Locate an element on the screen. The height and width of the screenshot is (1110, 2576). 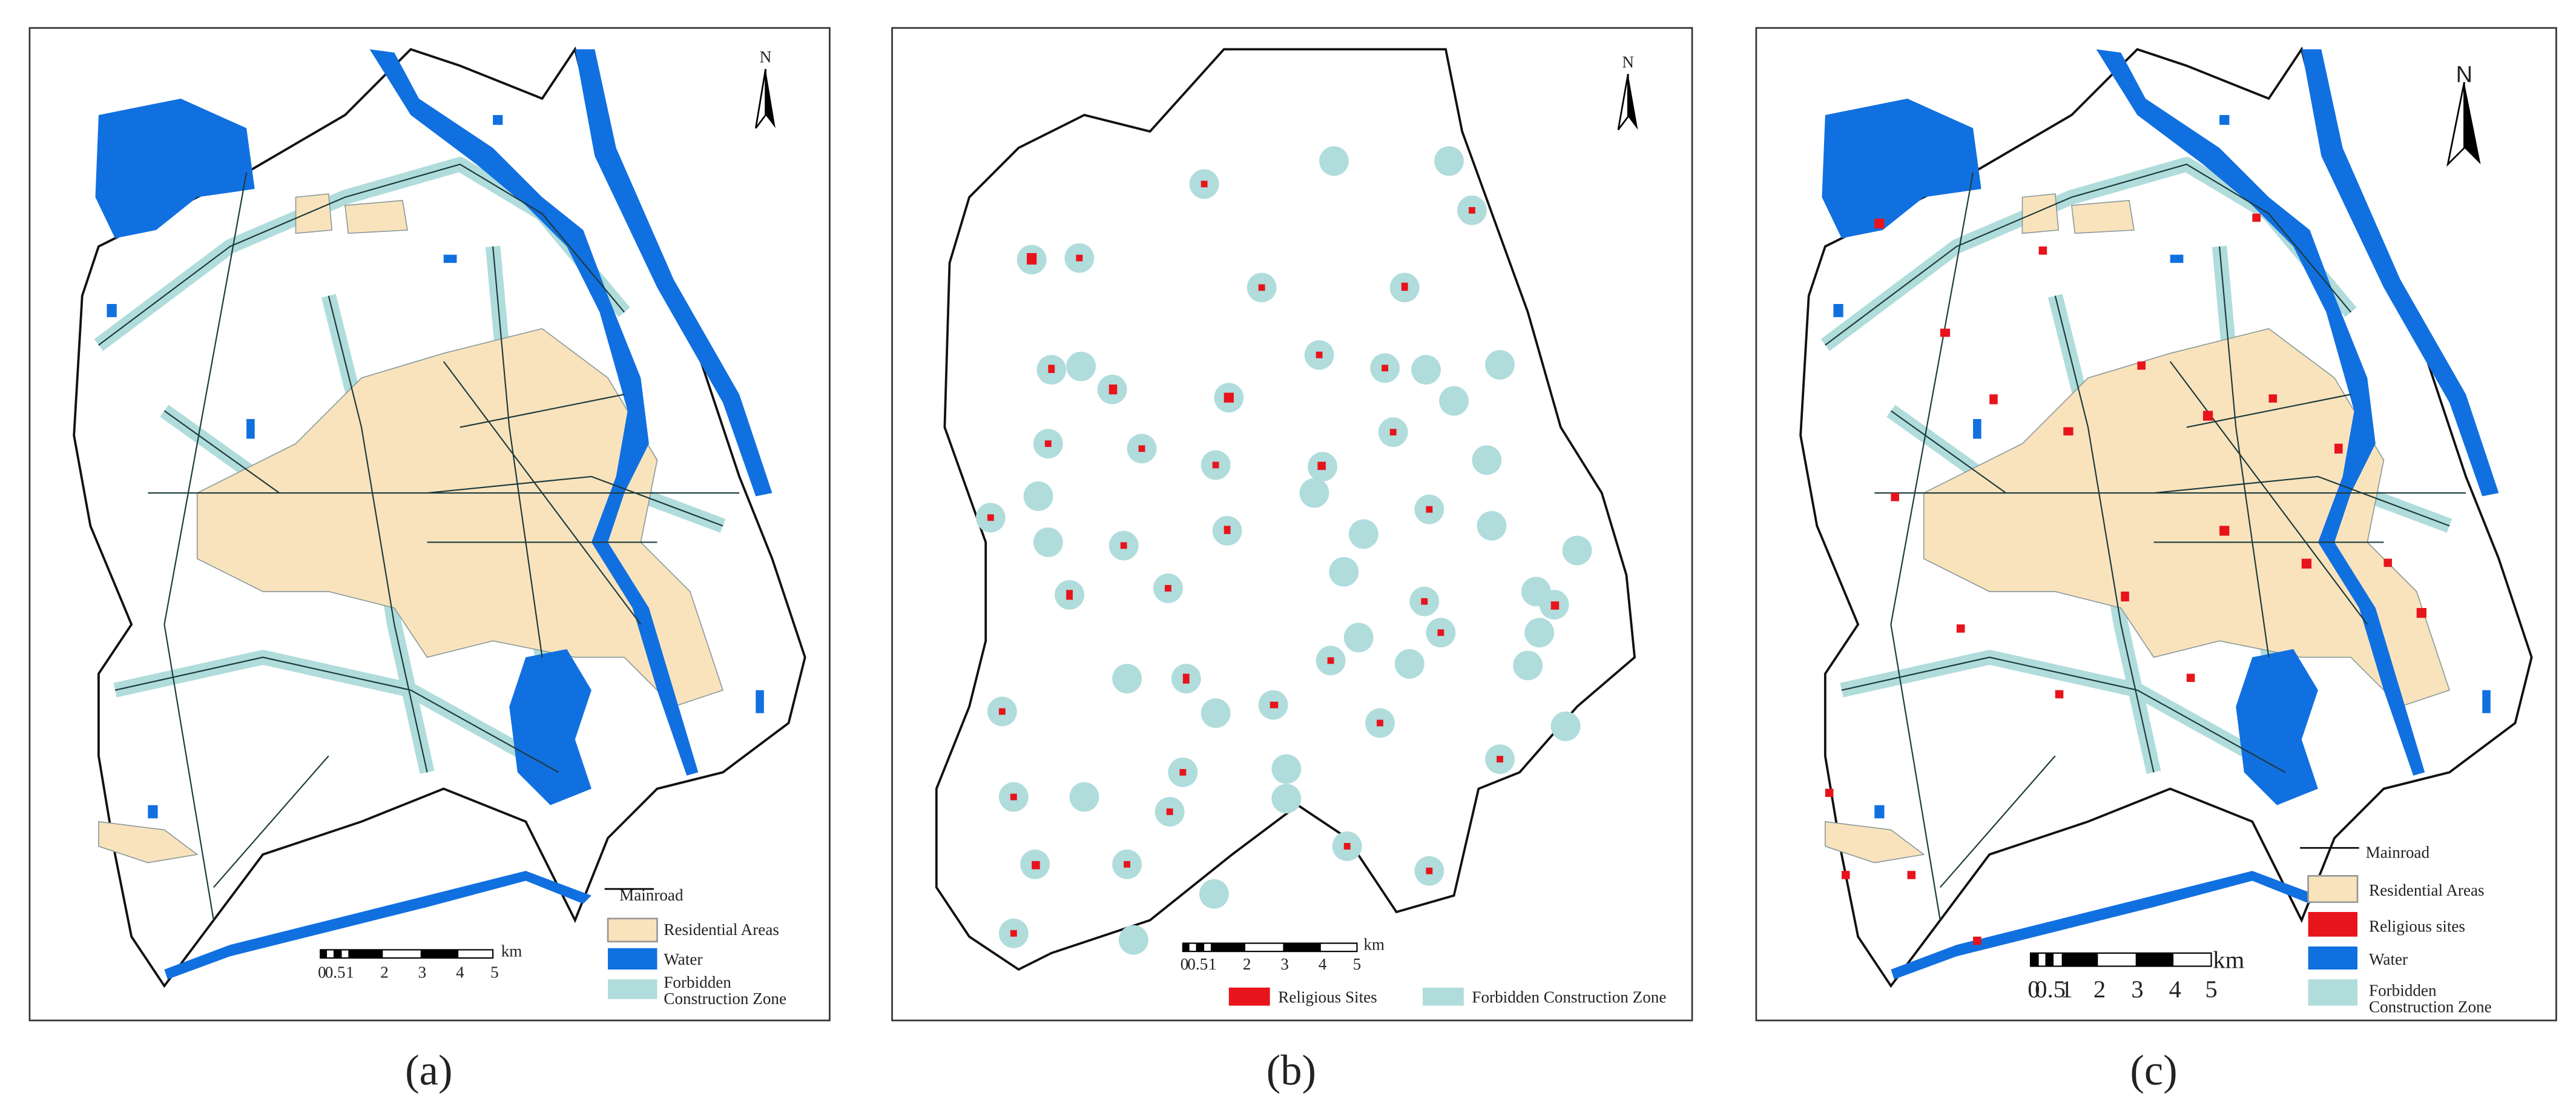
legend-label: Forbidden Construction Zone is located at coordinates (1569, 997).